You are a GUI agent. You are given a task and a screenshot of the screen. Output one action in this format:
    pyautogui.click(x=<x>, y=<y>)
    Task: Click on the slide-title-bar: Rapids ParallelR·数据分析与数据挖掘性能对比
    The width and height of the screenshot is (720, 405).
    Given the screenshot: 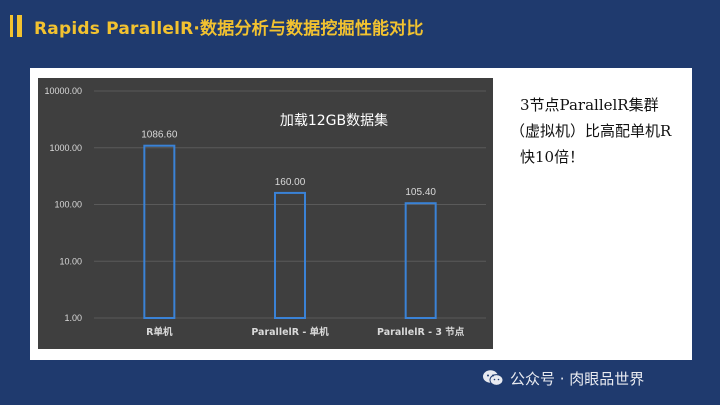 What is the action you would take?
    pyautogui.click(x=217, y=26)
    